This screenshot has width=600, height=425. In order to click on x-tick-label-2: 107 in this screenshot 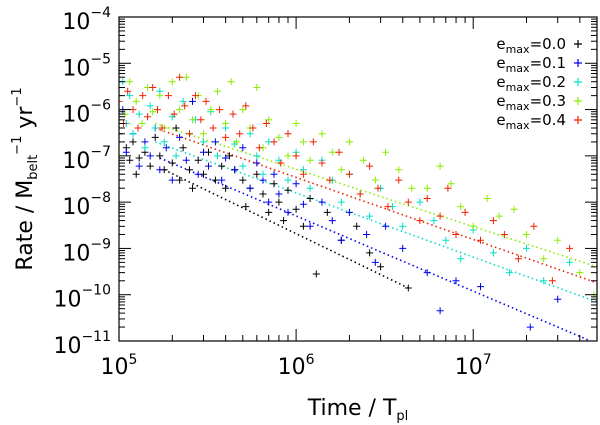, I will do `click(473, 366)`.